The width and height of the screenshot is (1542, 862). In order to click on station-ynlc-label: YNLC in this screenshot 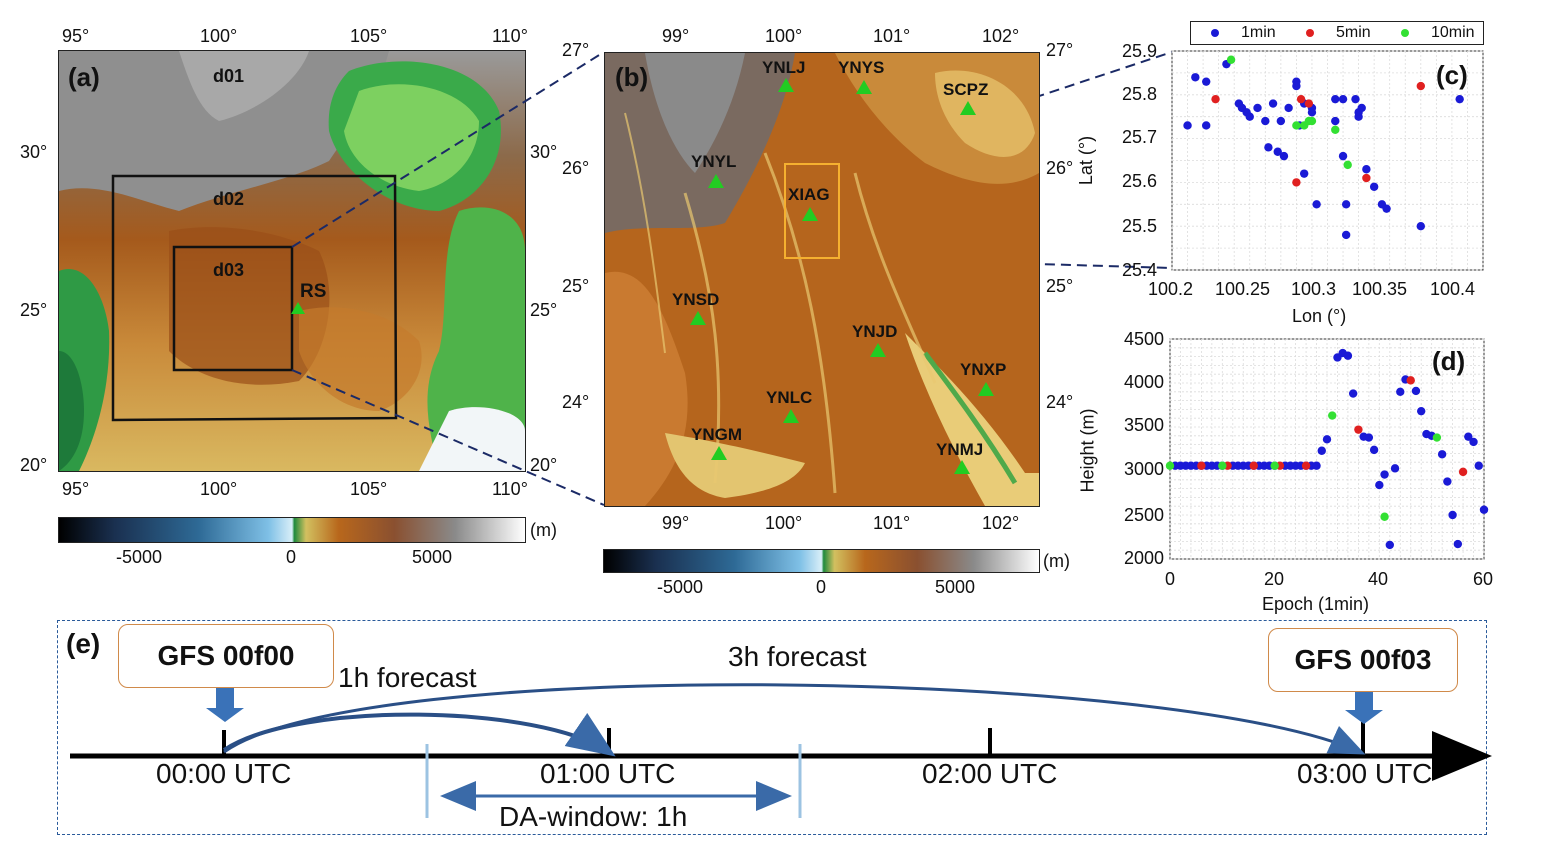, I will do `click(789, 397)`.